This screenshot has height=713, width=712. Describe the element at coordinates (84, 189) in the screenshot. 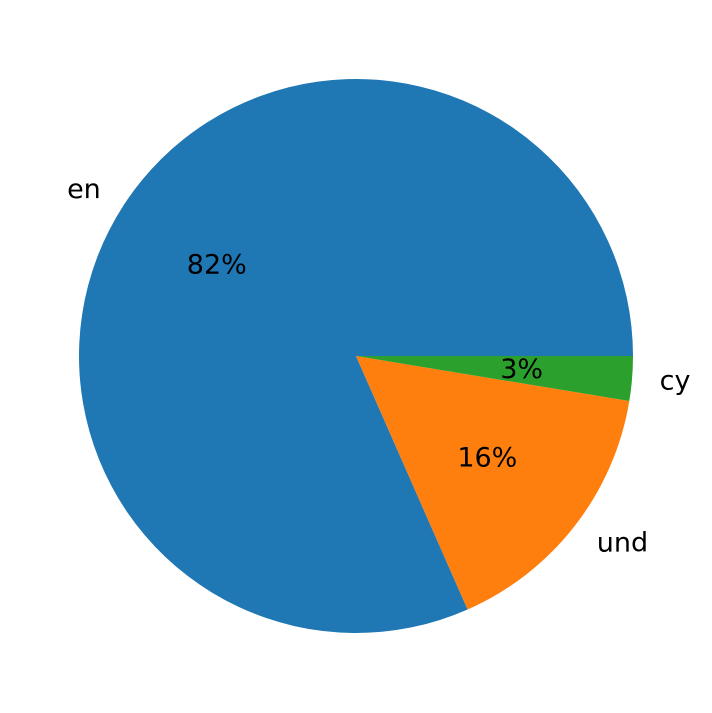

I see `slice-label-en: en` at that location.